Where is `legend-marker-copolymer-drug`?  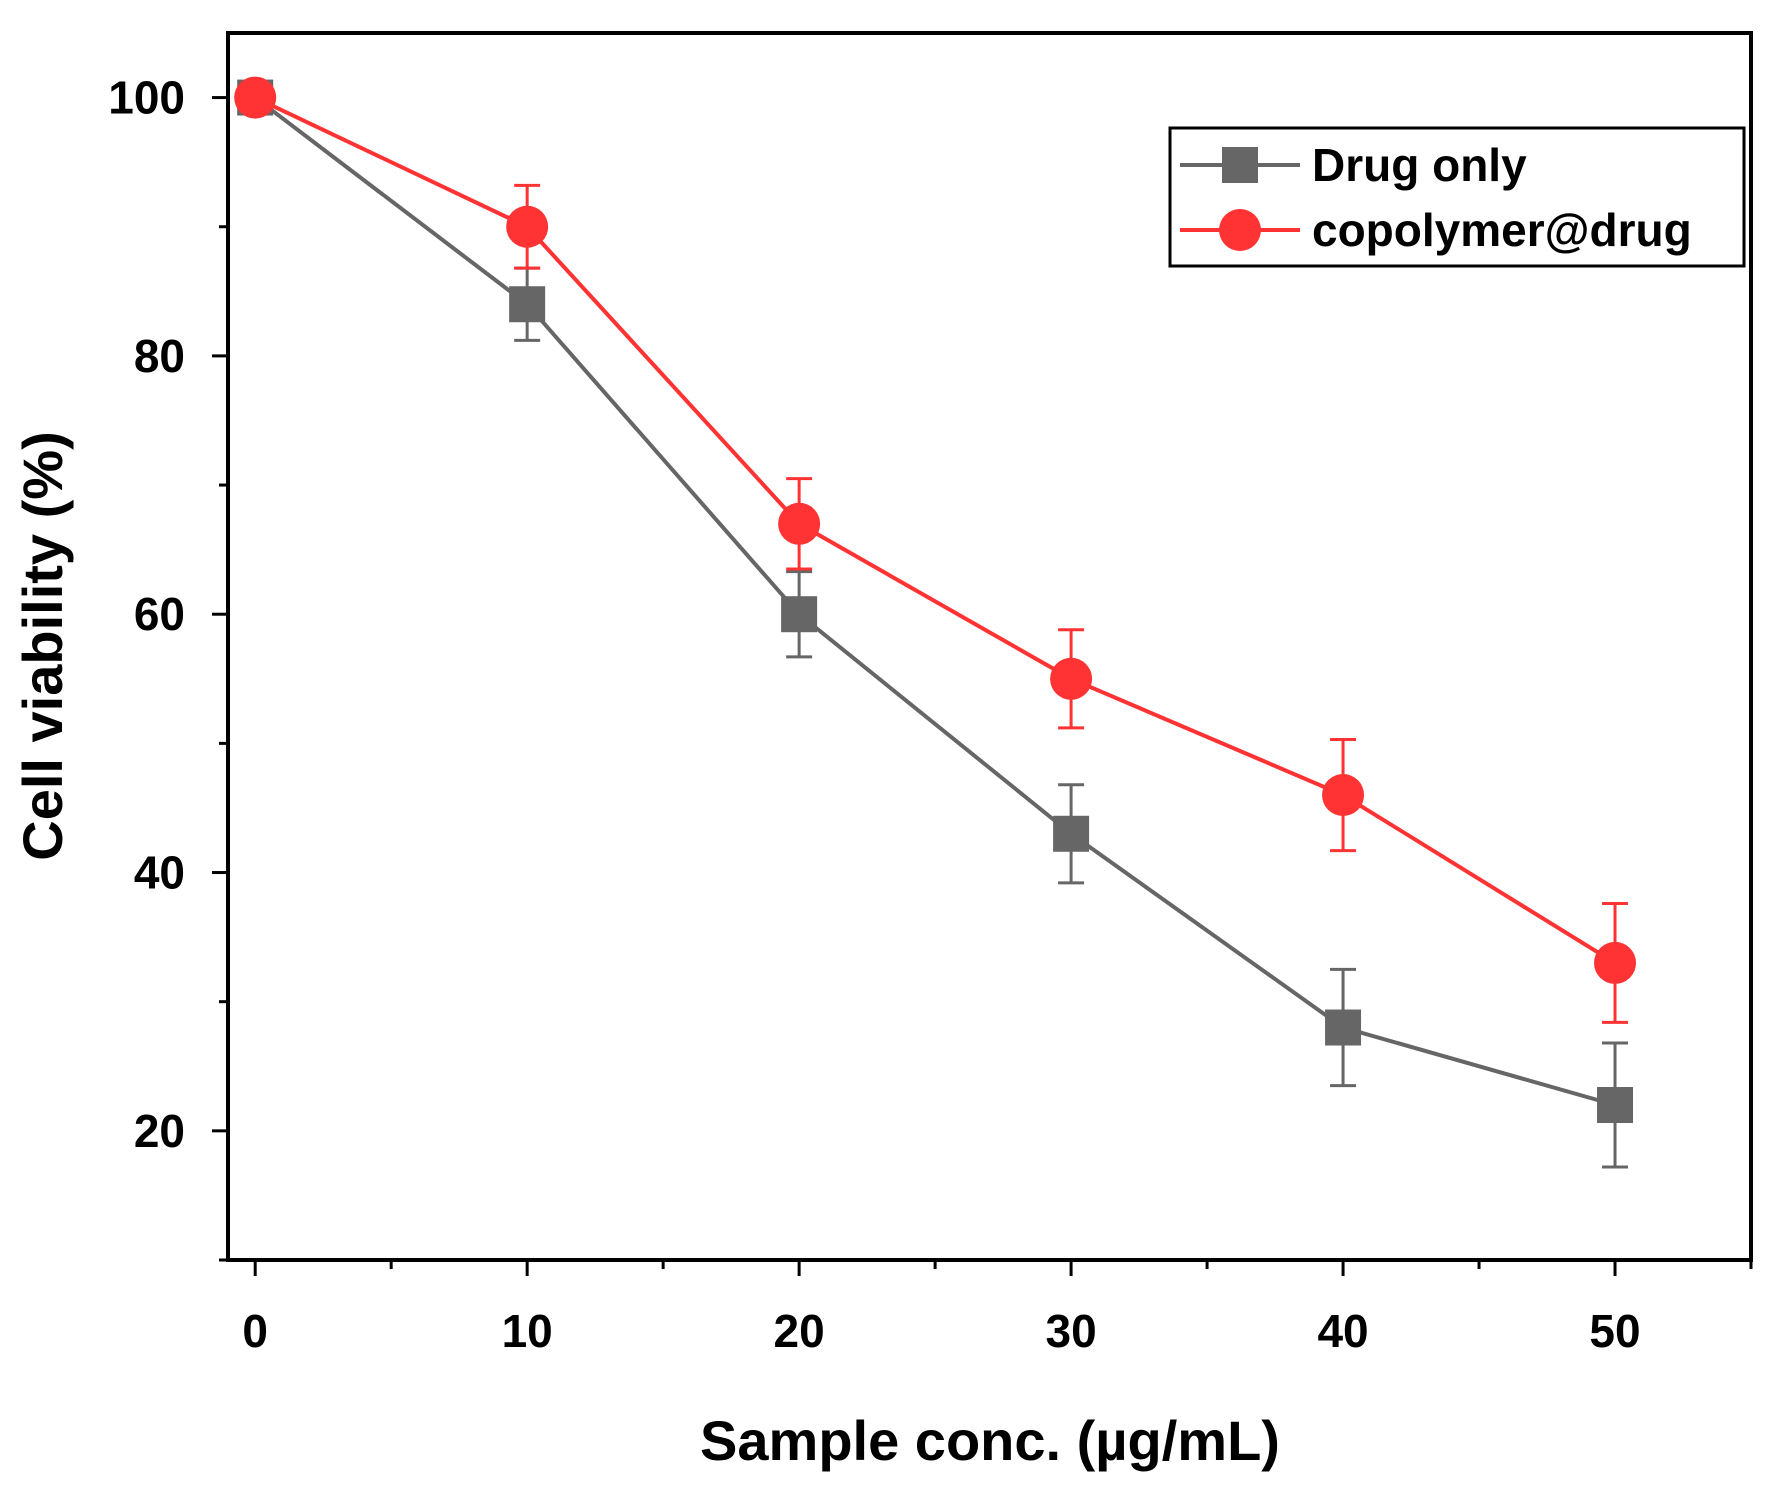 legend-marker-copolymer-drug is located at coordinates (1240, 230).